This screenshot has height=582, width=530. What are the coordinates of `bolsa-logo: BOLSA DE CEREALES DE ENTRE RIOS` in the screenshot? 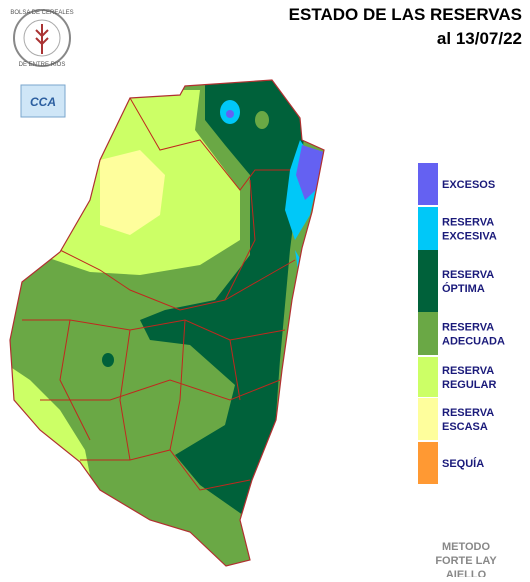 It's located at (42, 38).